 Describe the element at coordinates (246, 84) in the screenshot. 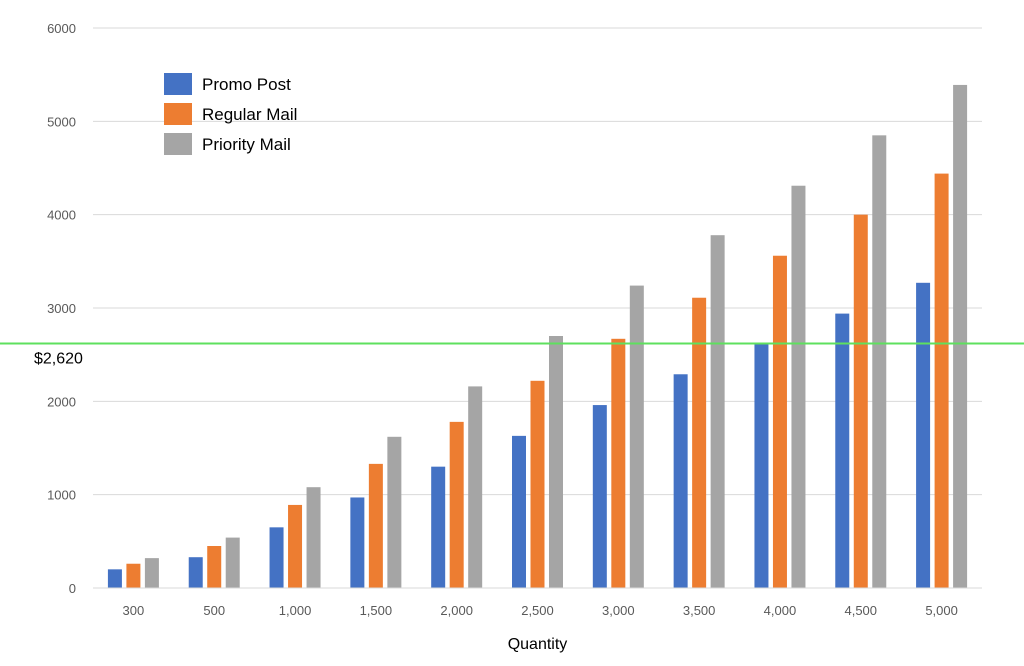

I see `legend-label: Promo Post` at that location.